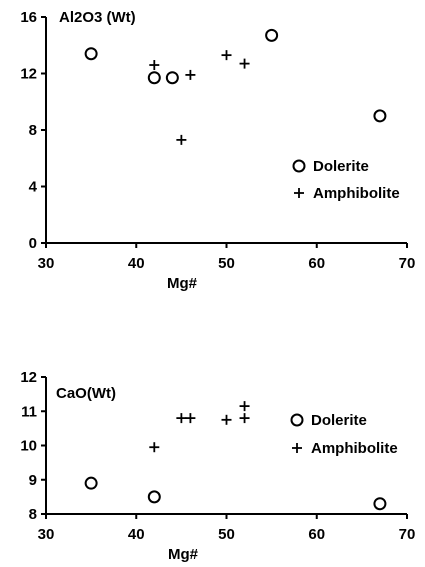  Describe the element at coordinates (28, 17) in the screenshot. I see `y-tick-label: 16` at that location.